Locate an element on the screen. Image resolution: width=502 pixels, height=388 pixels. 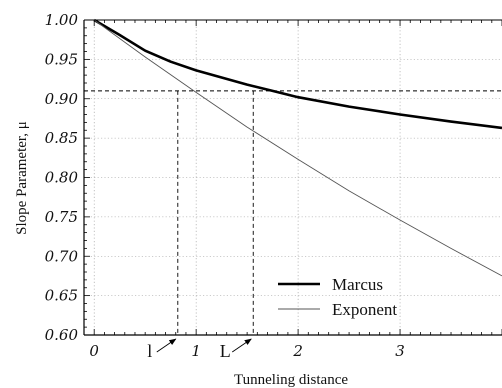
y-tick-label: 0.85 is located at coordinates (61, 138).